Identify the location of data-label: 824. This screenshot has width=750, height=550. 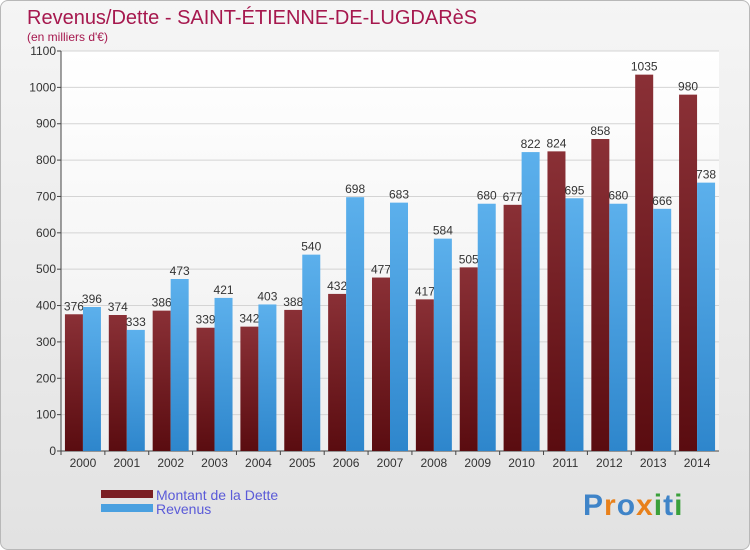
(556, 143).